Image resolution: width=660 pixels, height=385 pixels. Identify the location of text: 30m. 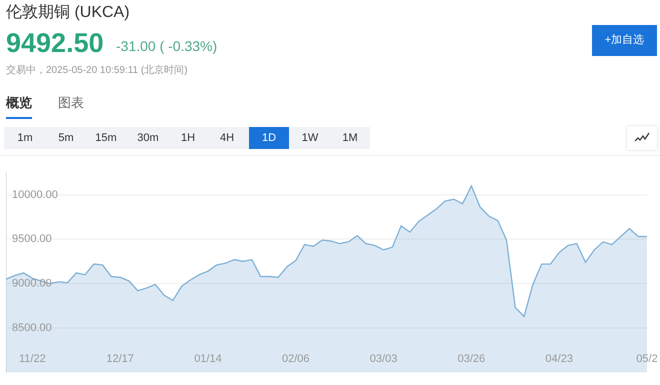
(148, 138).